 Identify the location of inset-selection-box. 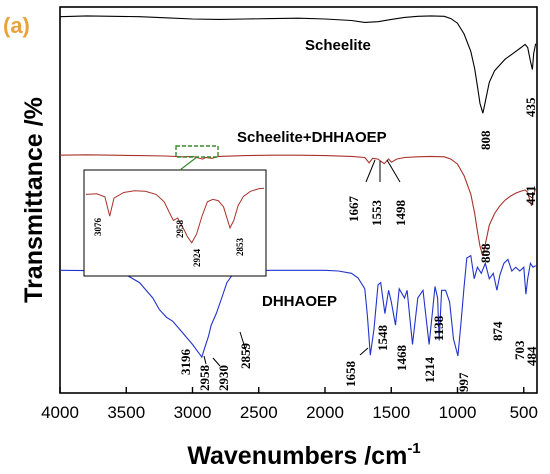
(197, 151).